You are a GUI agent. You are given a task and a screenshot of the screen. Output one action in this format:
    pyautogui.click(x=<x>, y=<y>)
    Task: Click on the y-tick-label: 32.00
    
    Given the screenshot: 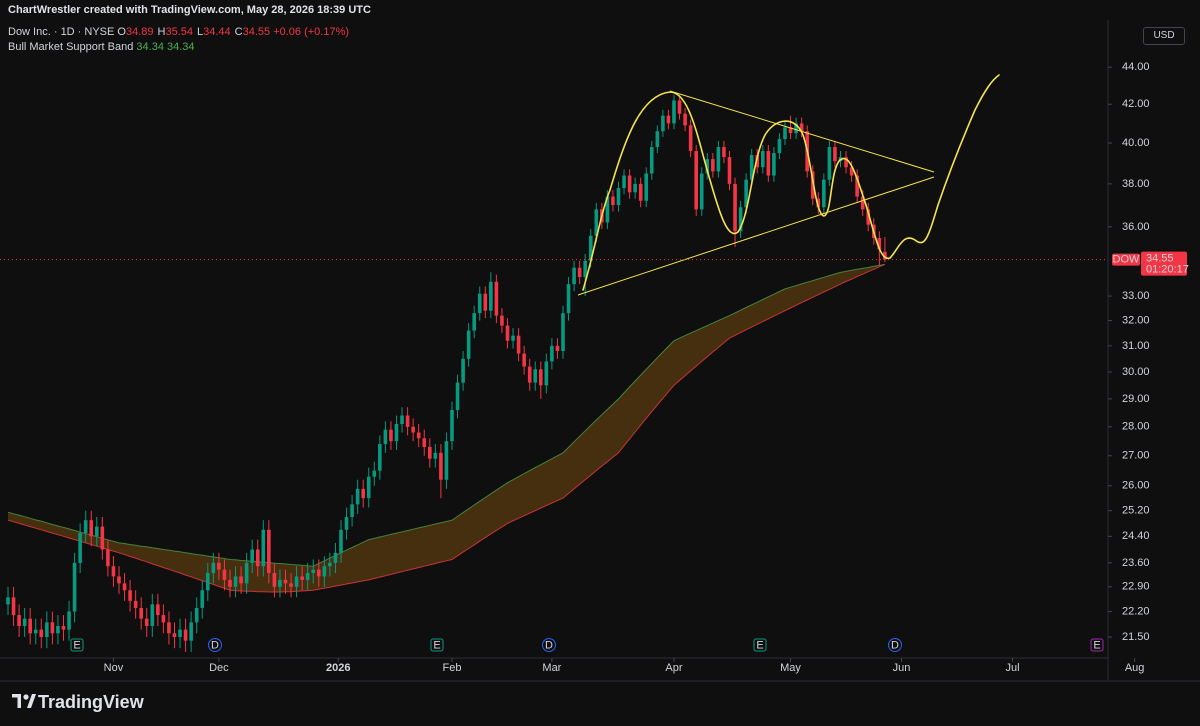 What is the action you would take?
    pyautogui.click(x=1136, y=320)
    